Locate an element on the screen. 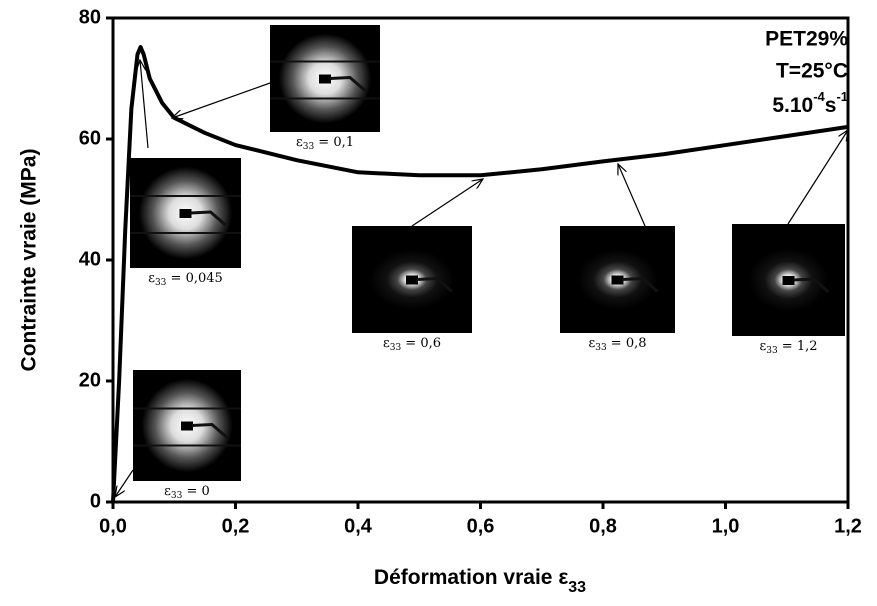 This screenshot has width=877, height=606. inset-value: = 0 is located at coordinates (195, 491).